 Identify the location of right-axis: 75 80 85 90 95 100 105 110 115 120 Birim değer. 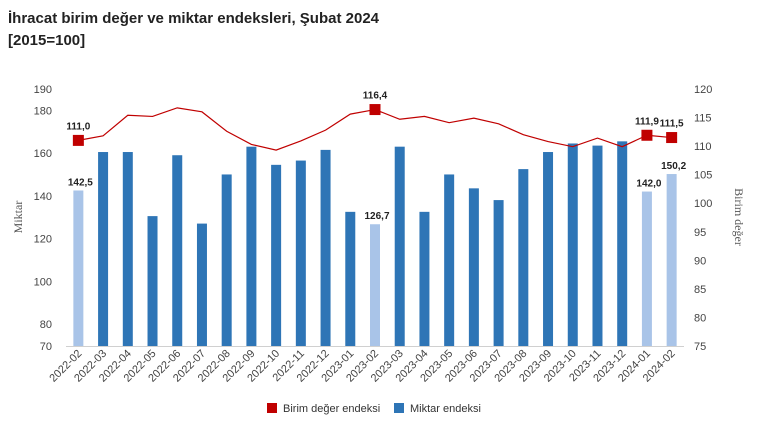
(720, 218).